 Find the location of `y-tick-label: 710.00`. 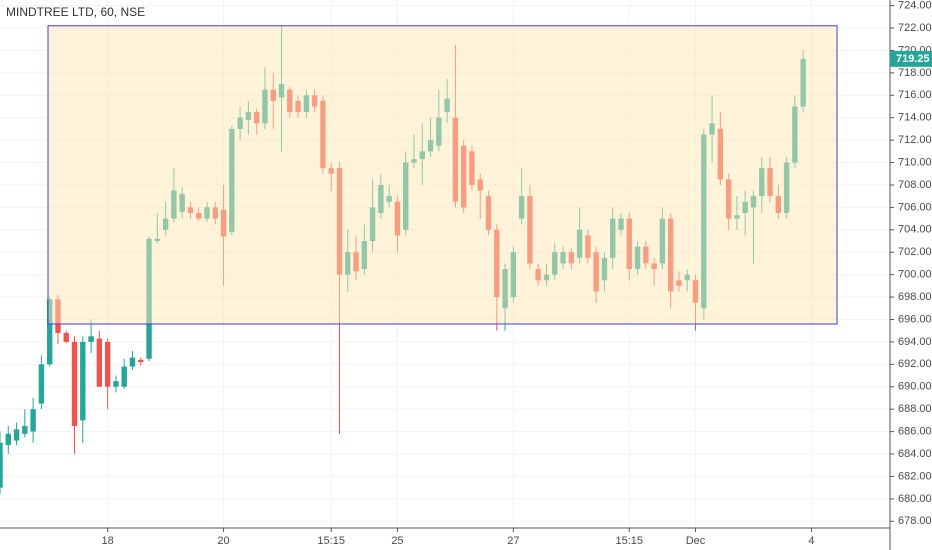

y-tick-label: 710.00 is located at coordinates (915, 162).